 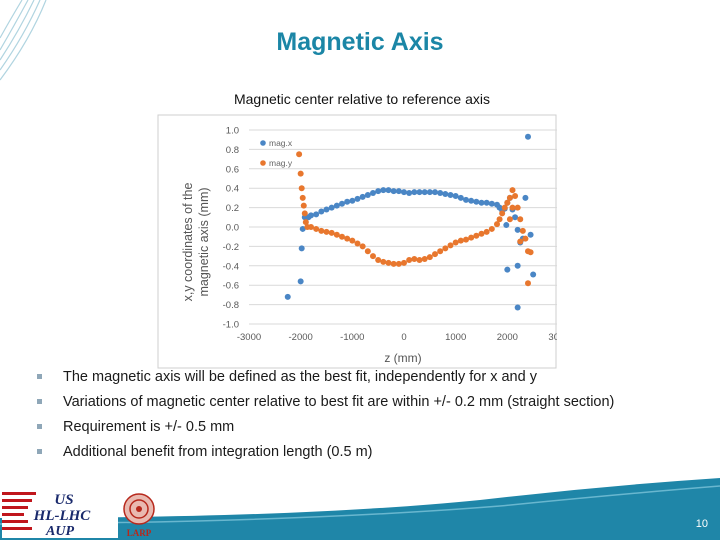 What do you see at coordinates (232, 131) in the screenshot?
I see `y-tick-label: 1.0` at bounding box center [232, 131].